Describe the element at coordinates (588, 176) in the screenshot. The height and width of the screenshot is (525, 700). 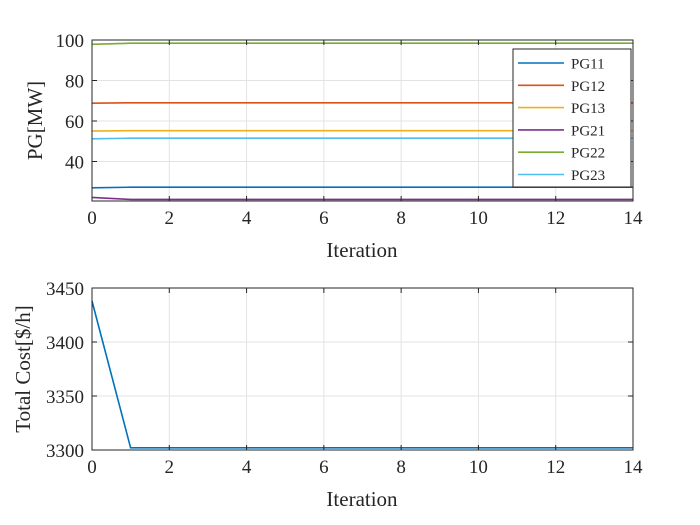
I see `legend-label-pg23: PG23` at that location.